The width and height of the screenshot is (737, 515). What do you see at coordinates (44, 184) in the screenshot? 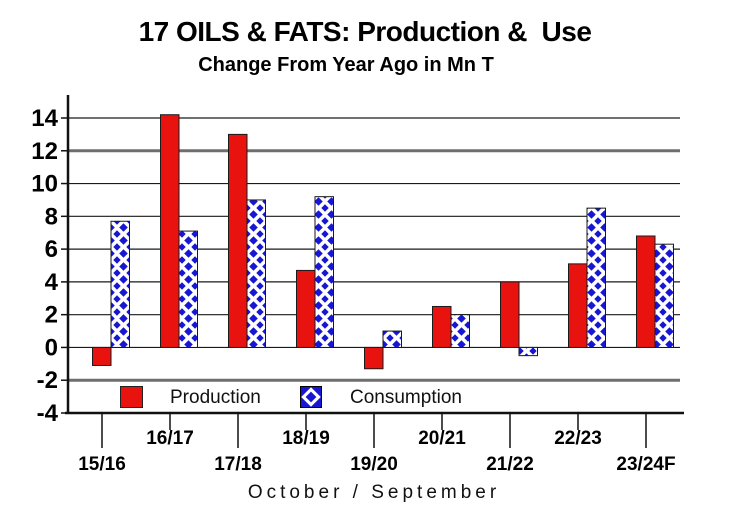
I see `y-tick-label: 10` at bounding box center [44, 184].